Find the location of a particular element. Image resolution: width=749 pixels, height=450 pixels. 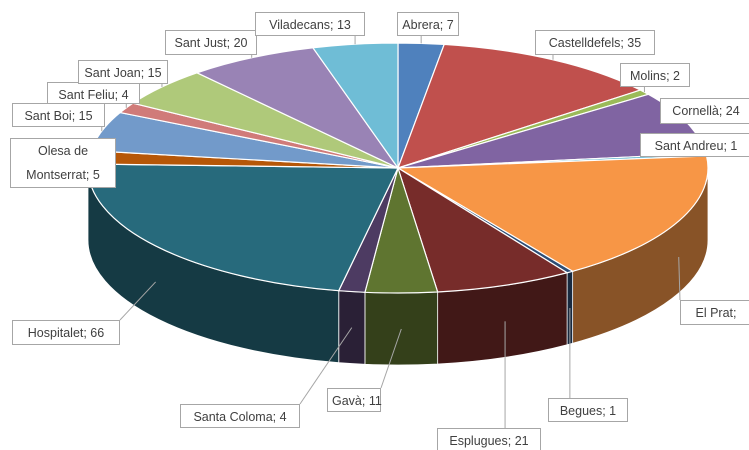

data-label: Sant Andreu; 1 is located at coordinates (694, 145).